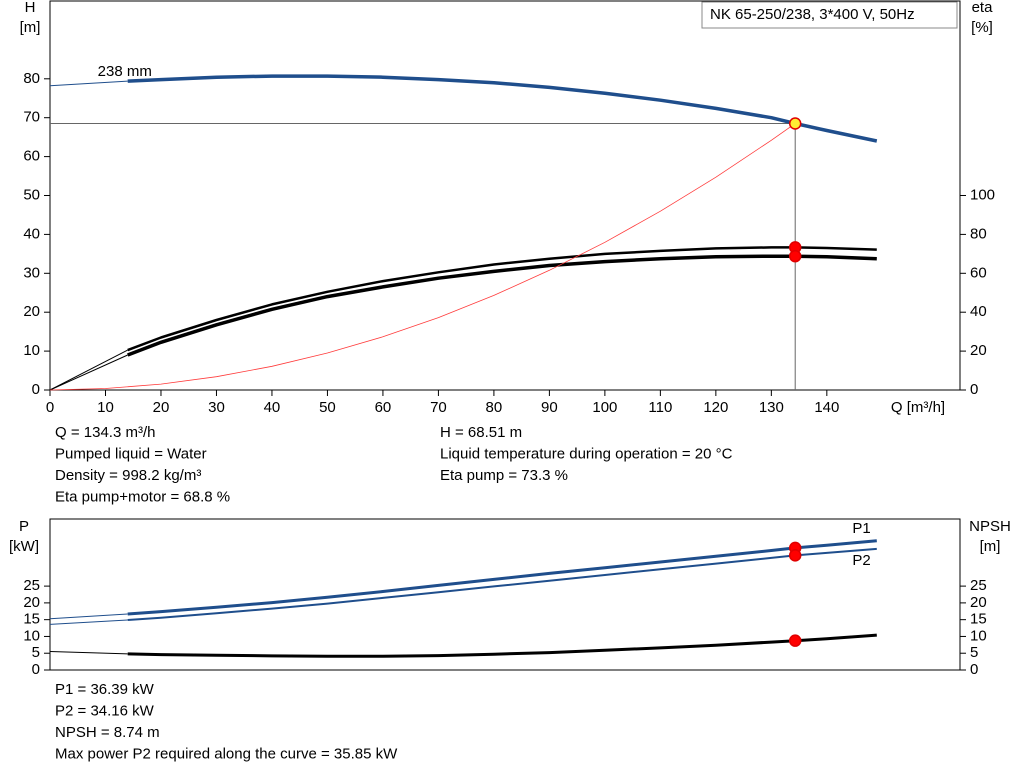  I want to click on y2-axis-label: NPSH, so click(990, 526).